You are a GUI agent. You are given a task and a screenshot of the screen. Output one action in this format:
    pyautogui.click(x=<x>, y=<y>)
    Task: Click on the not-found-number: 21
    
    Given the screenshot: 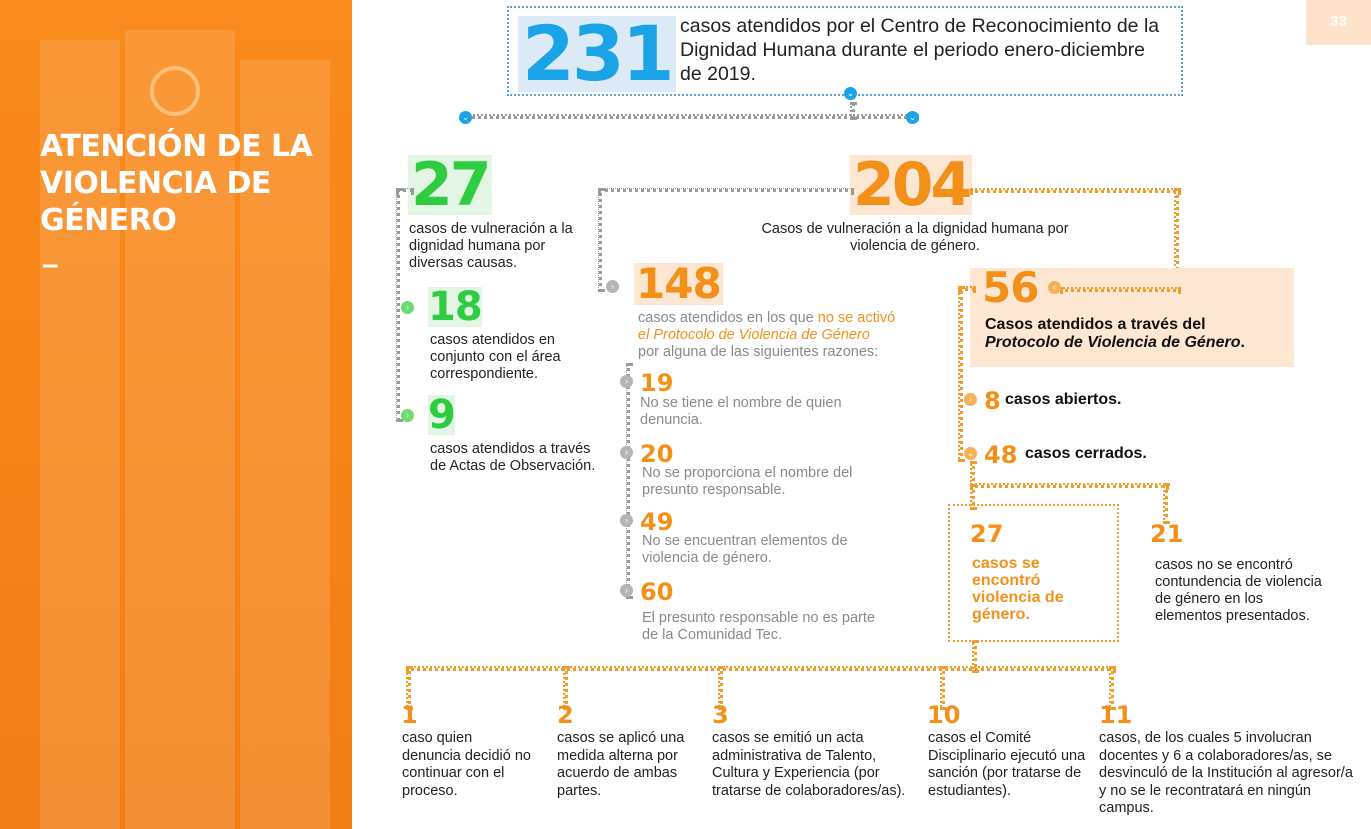 What is the action you would take?
    pyautogui.click(x=1167, y=534)
    